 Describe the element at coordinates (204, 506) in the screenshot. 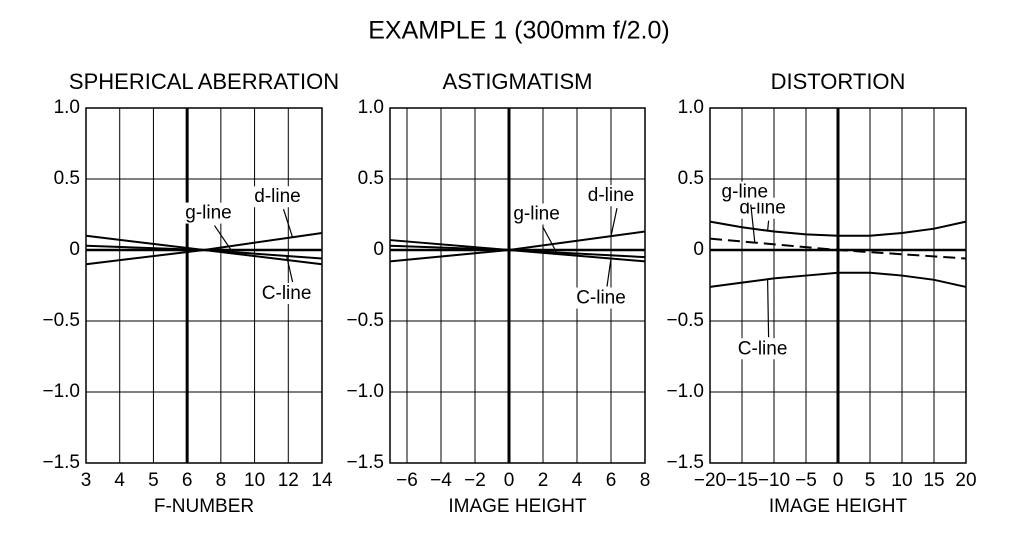

I see `x-axis-label: F-NUMBER` at that location.